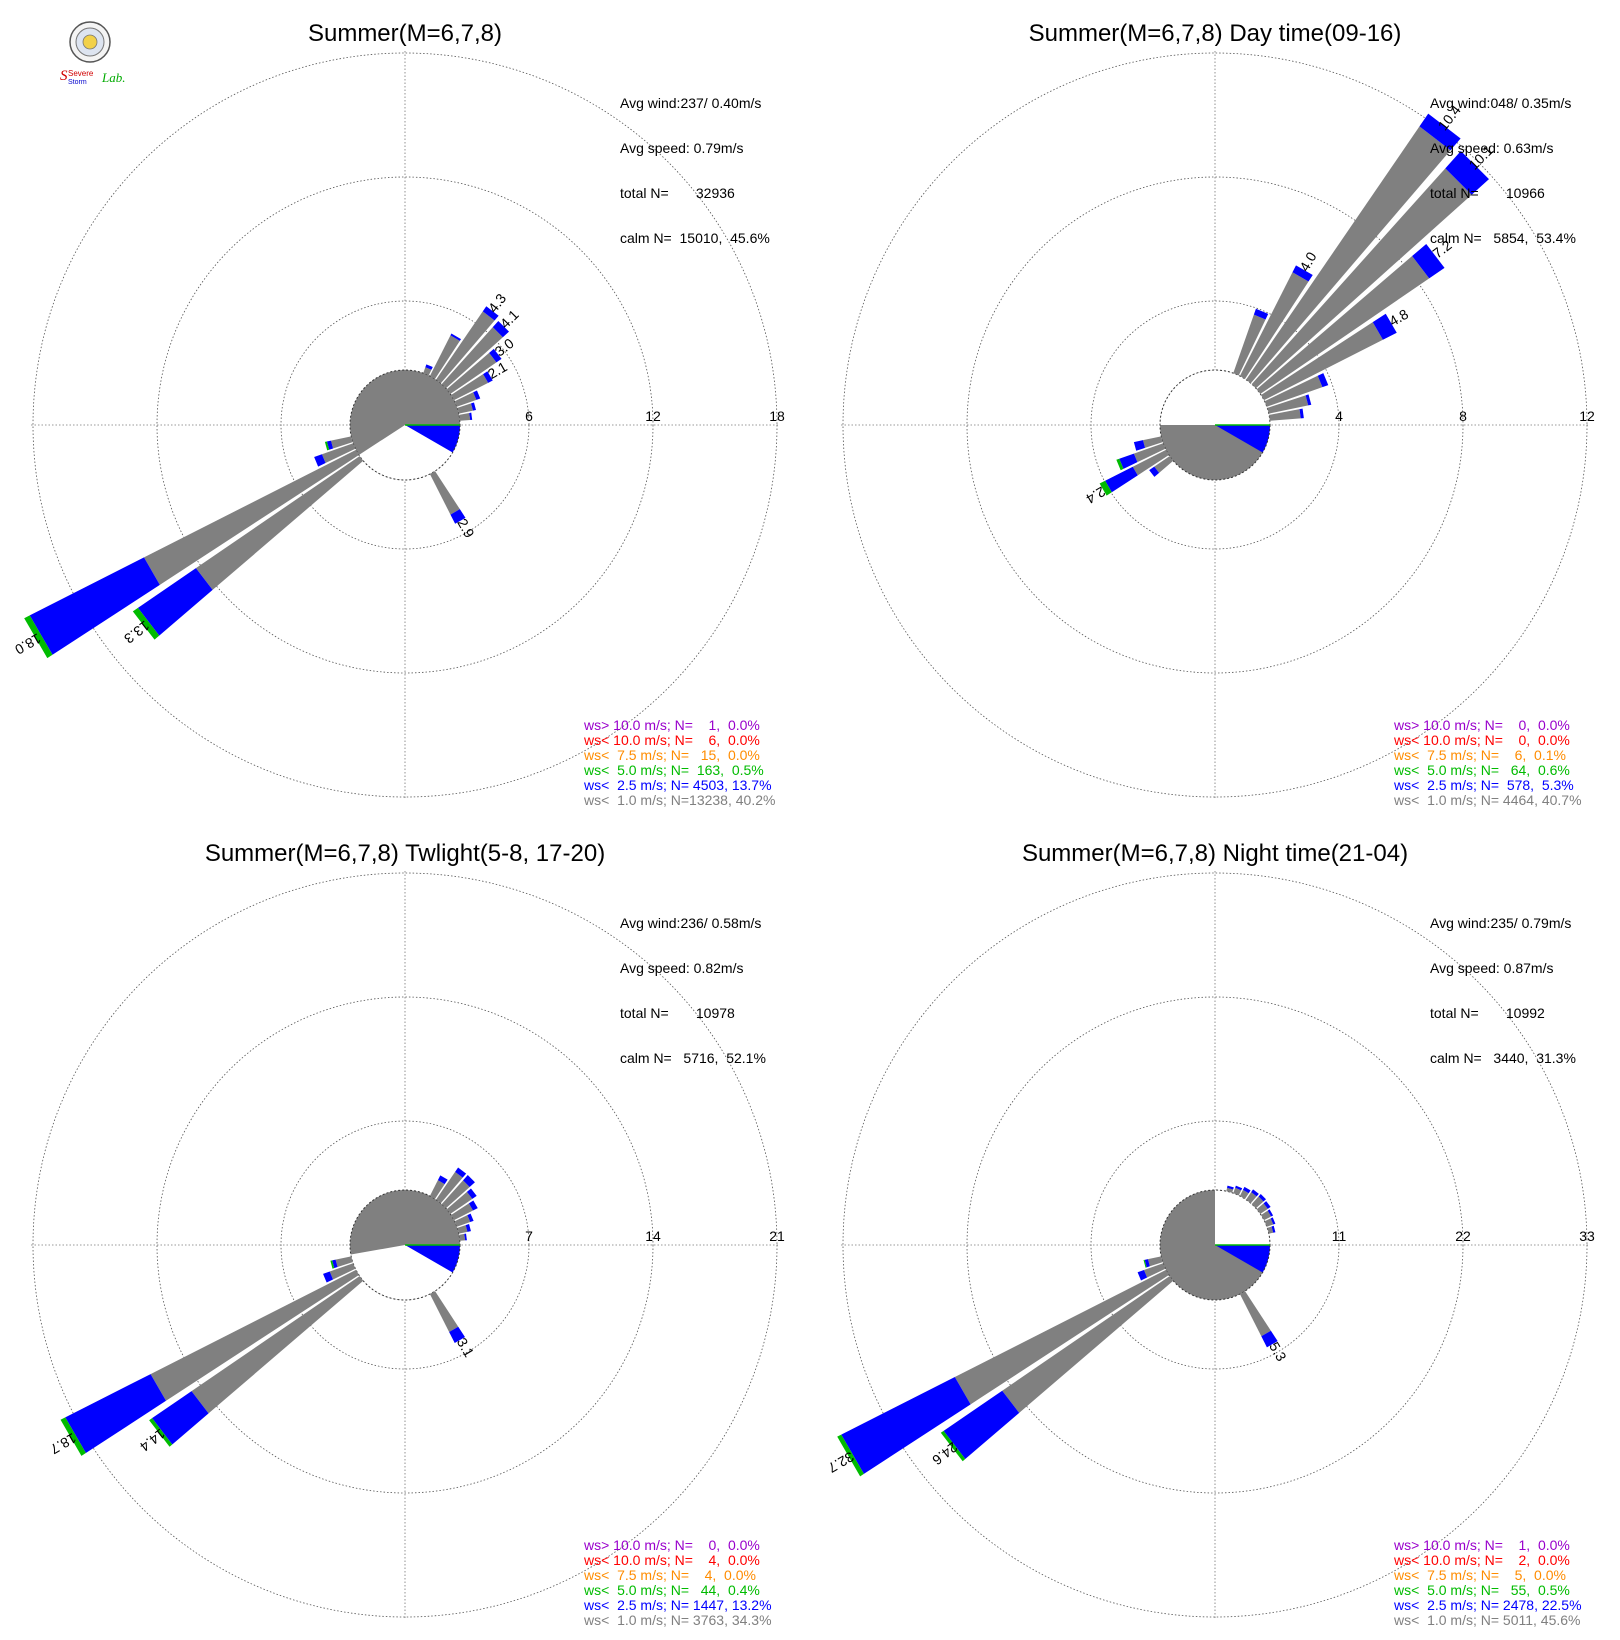 The height and width of the screenshot is (1640, 1620). What do you see at coordinates (1488, 1605) in the screenshot?
I see `legend-entry: ws< 2.5 m/s; N= 2478, 22.5%` at bounding box center [1488, 1605].